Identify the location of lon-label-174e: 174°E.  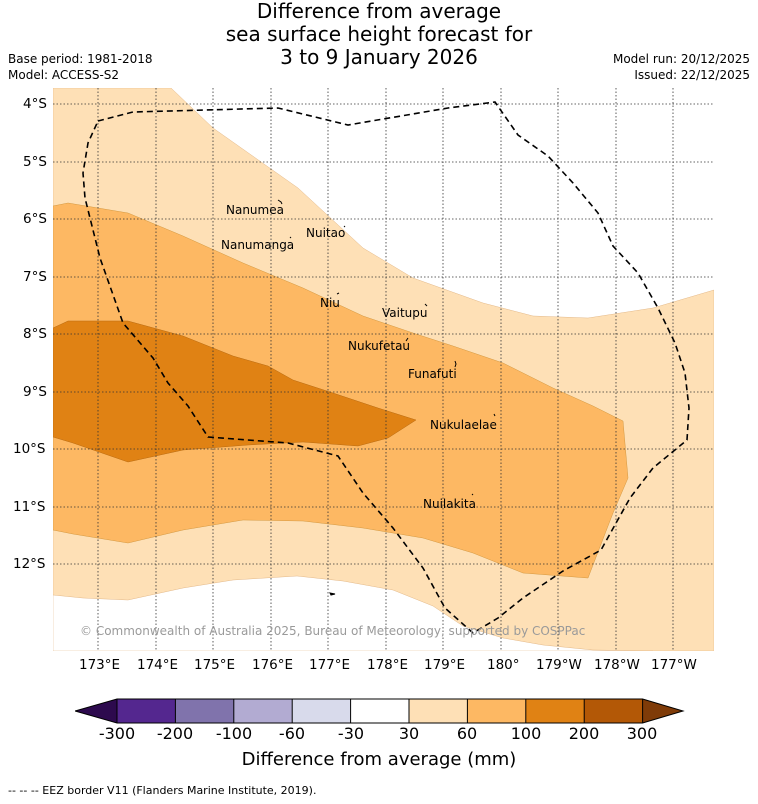
(158, 665).